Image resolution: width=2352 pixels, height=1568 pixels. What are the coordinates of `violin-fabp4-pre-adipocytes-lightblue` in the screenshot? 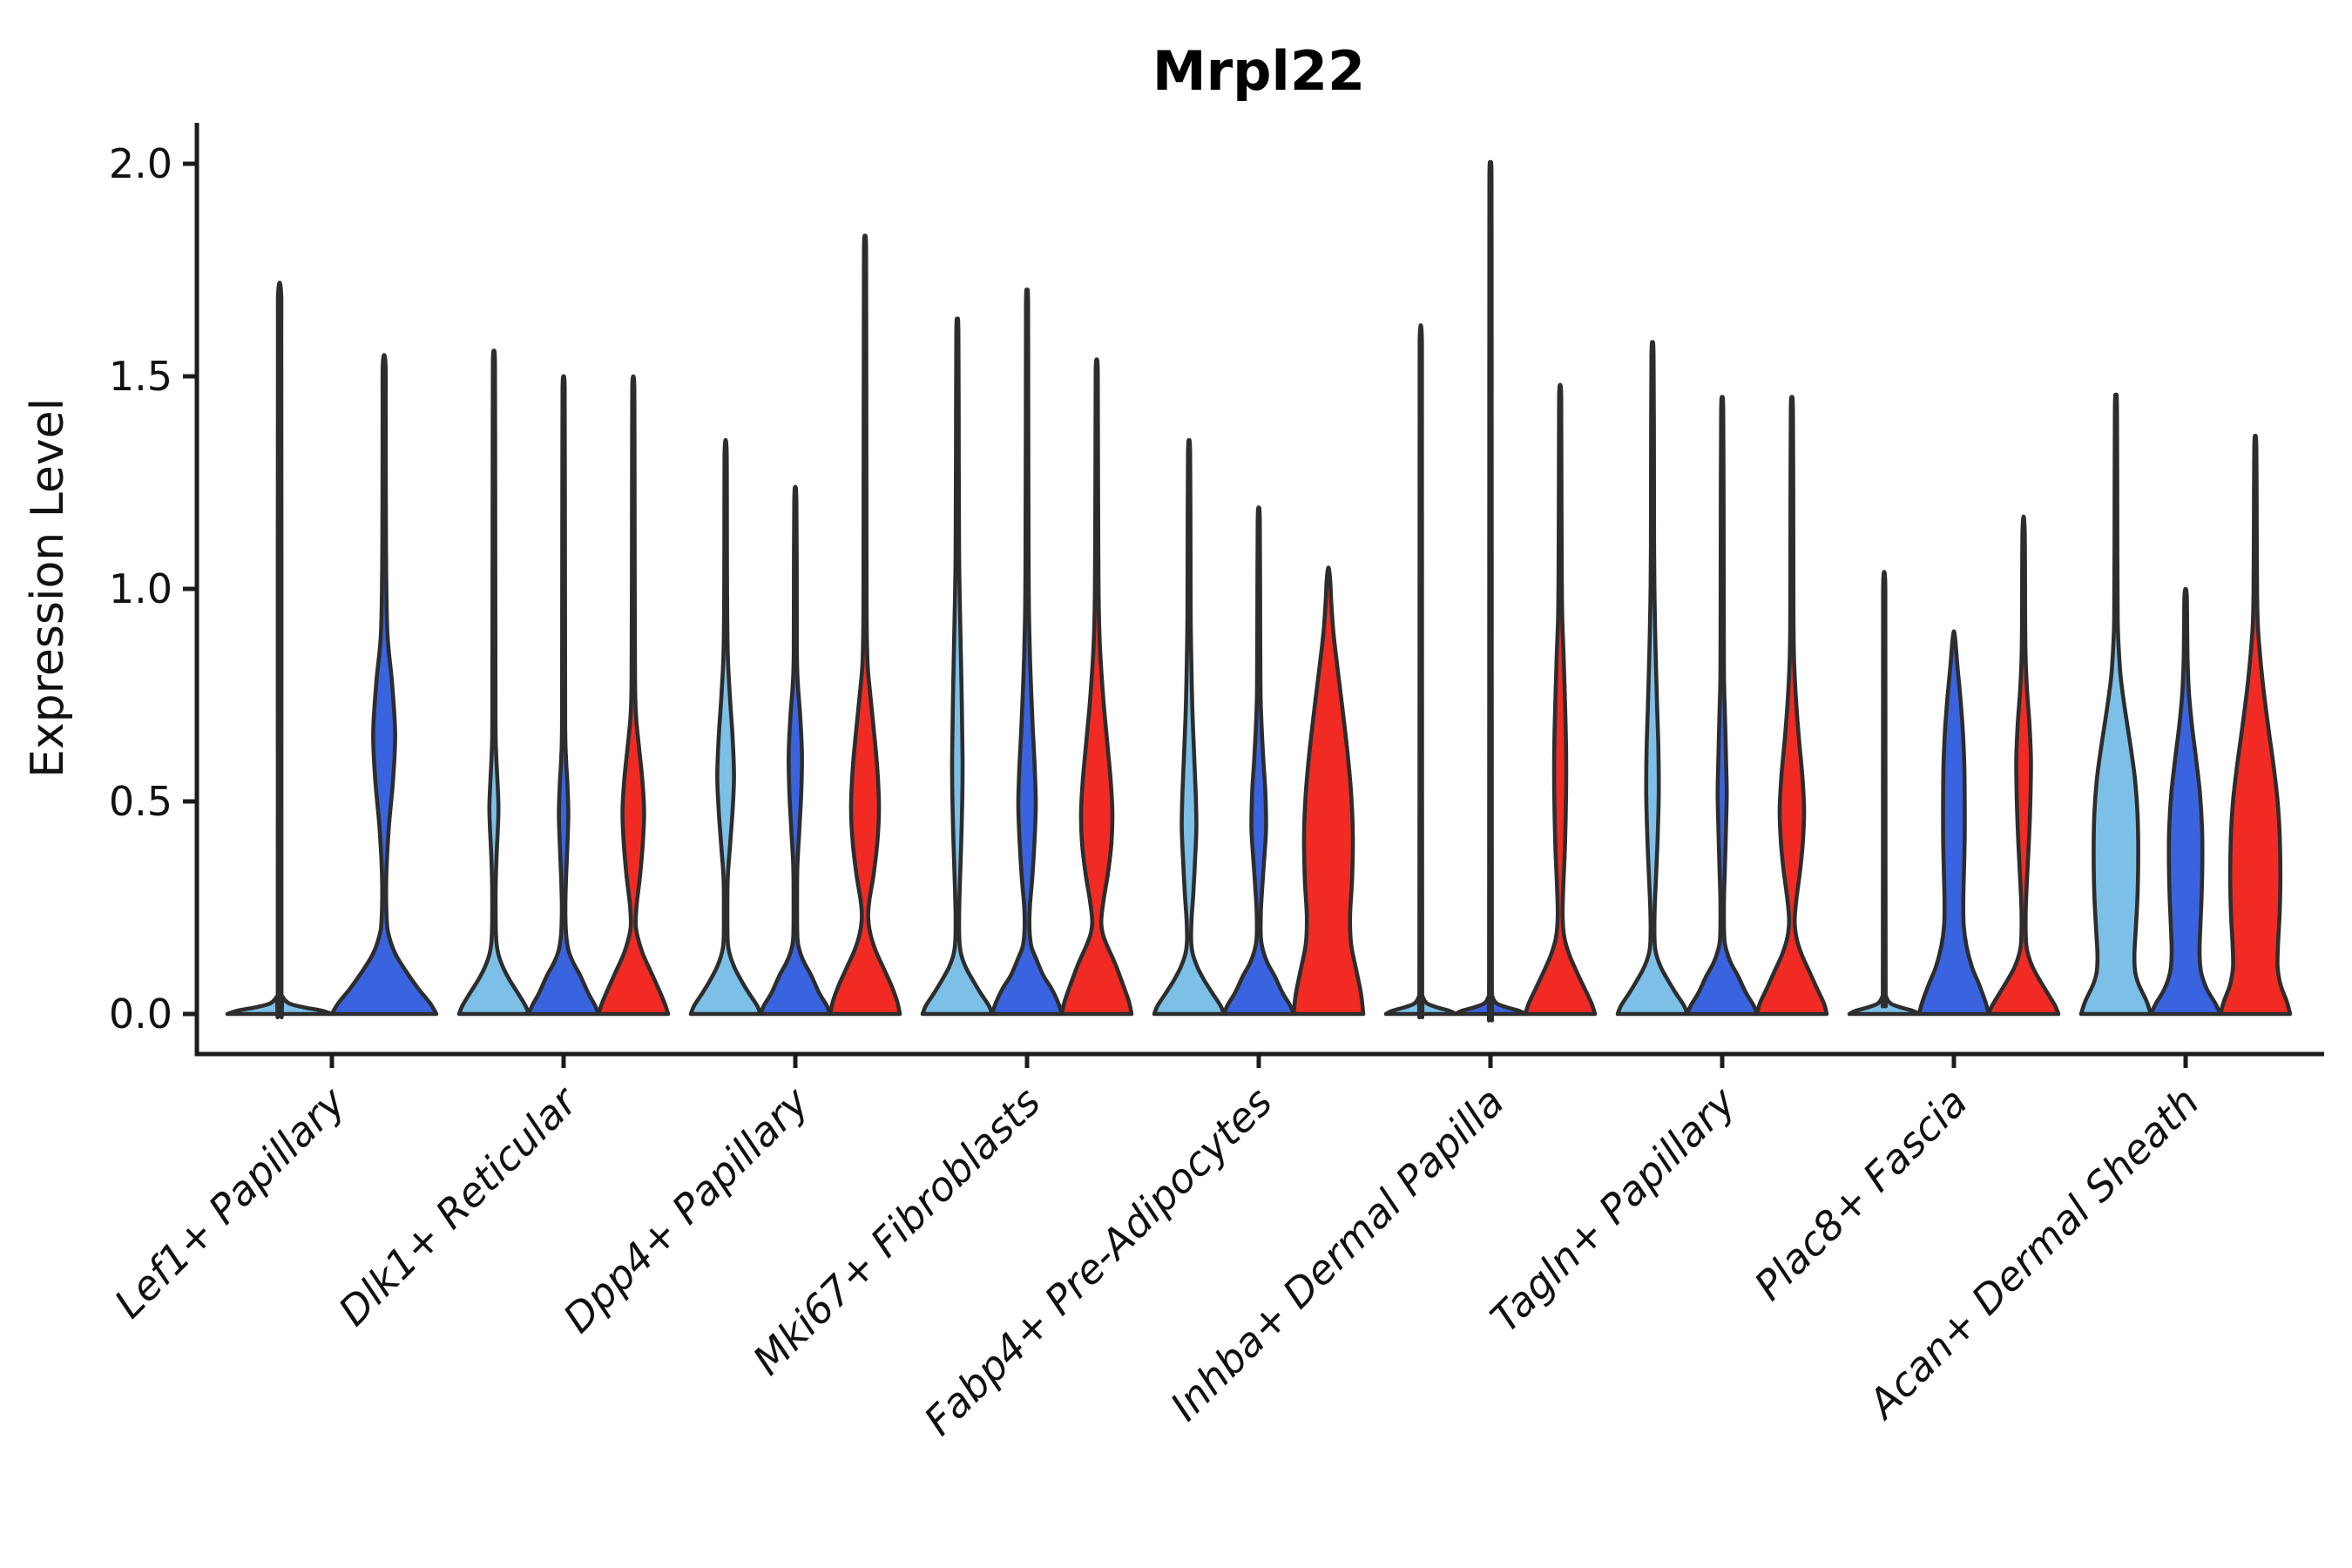 It's located at (1189, 727).